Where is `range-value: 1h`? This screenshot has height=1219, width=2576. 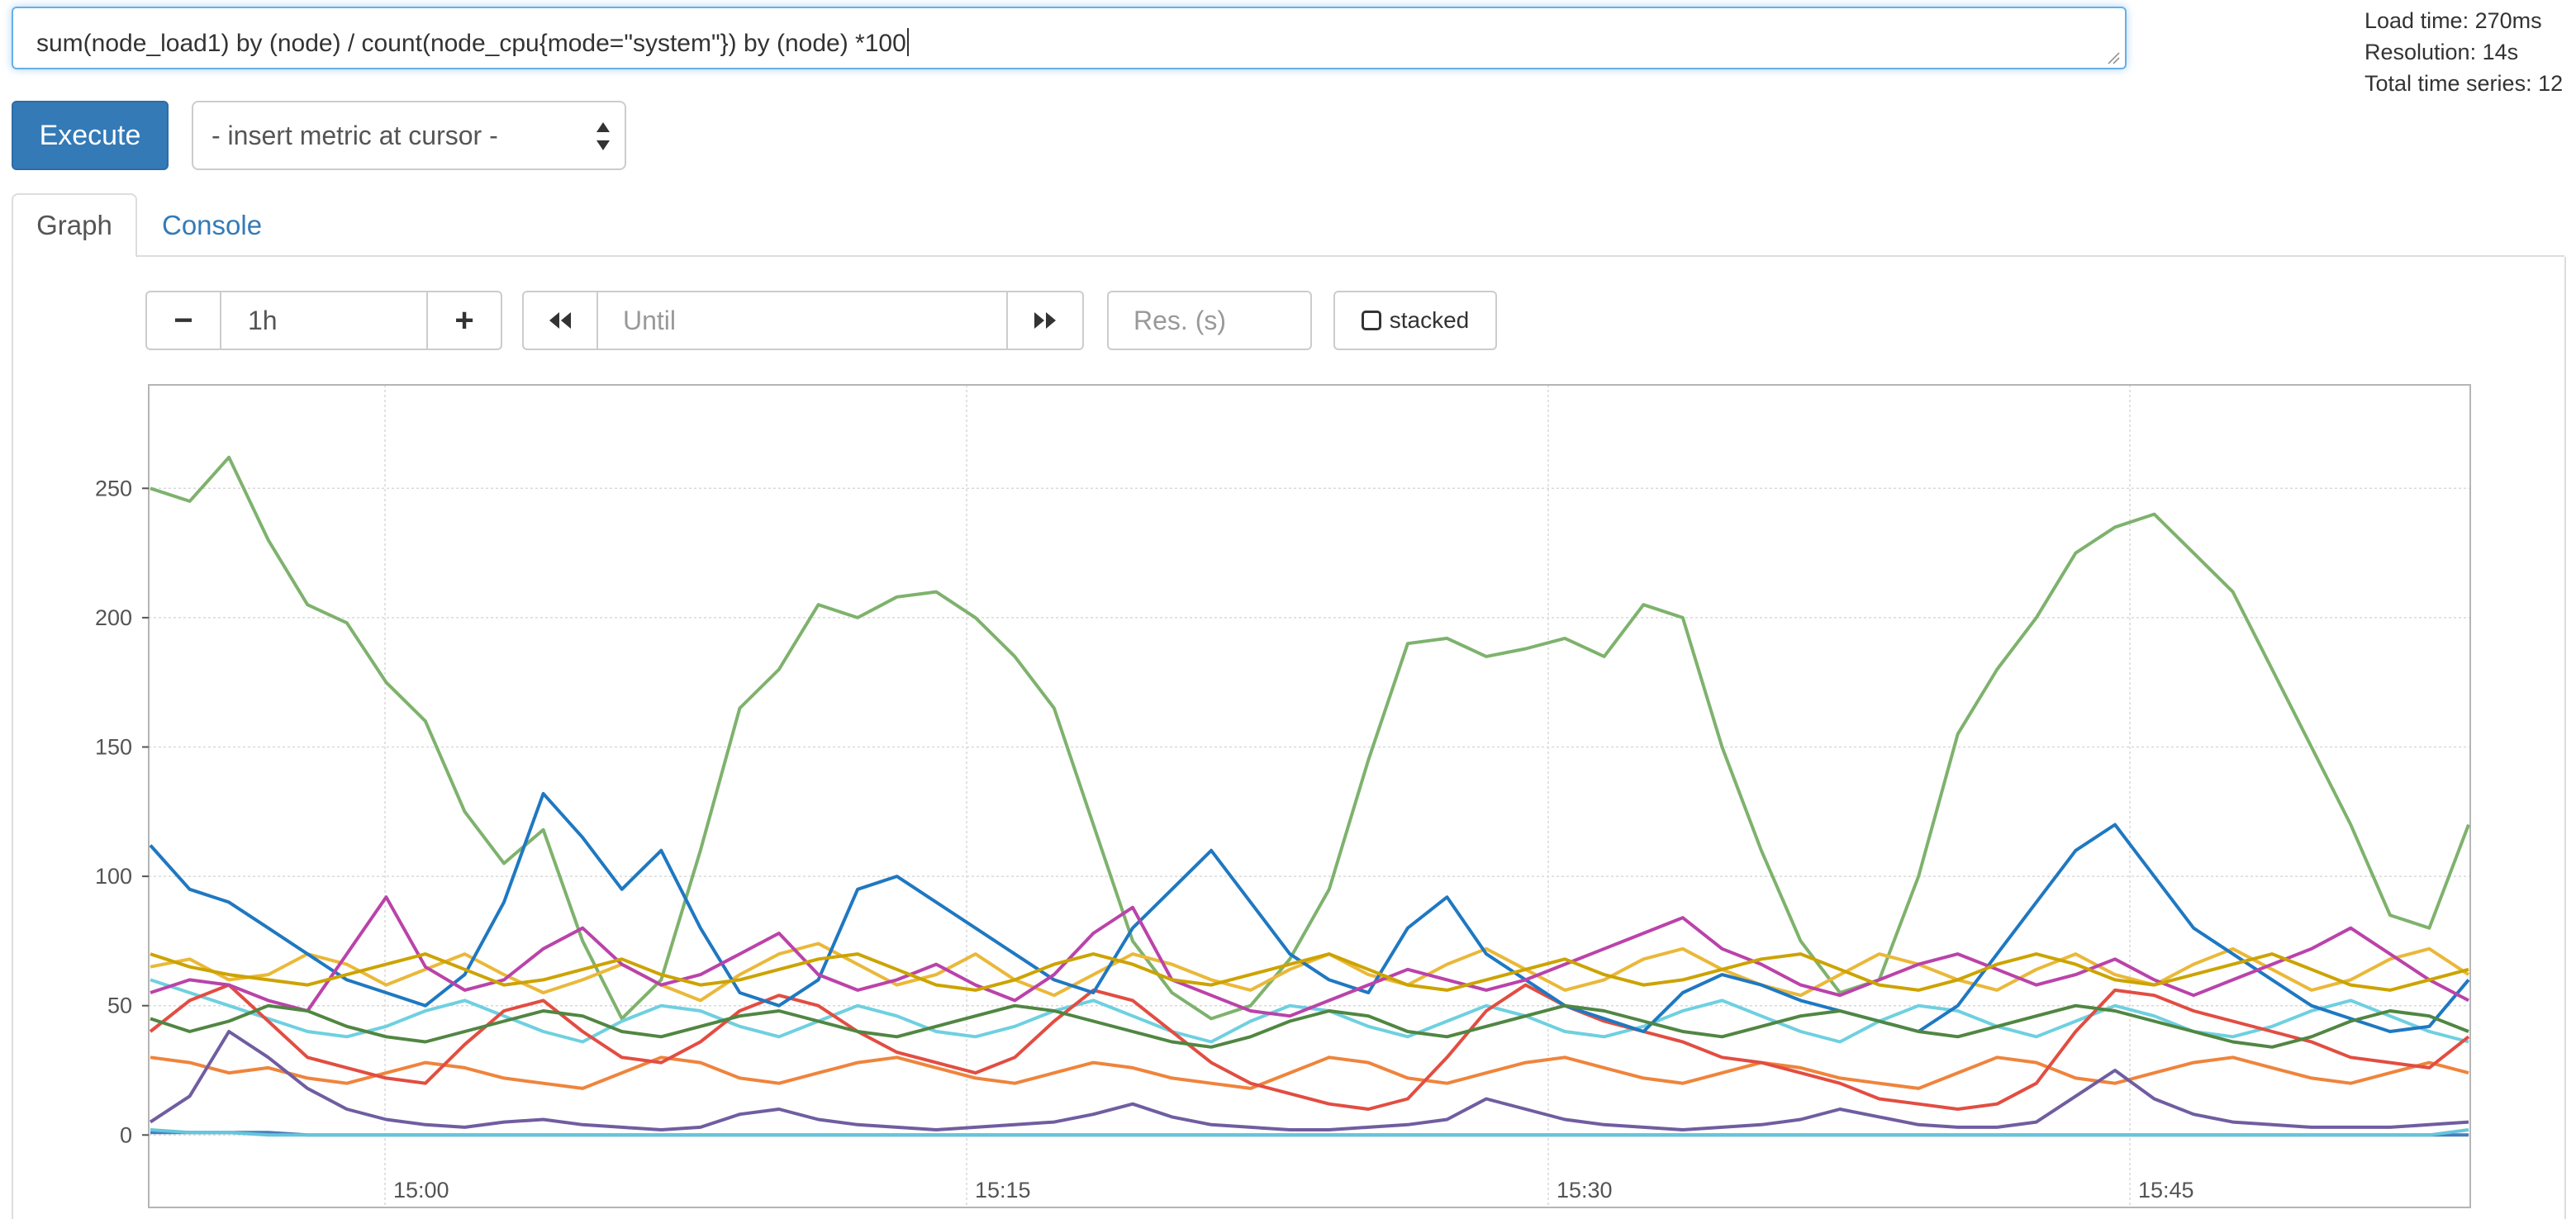
range-value: 1h is located at coordinates (263, 320).